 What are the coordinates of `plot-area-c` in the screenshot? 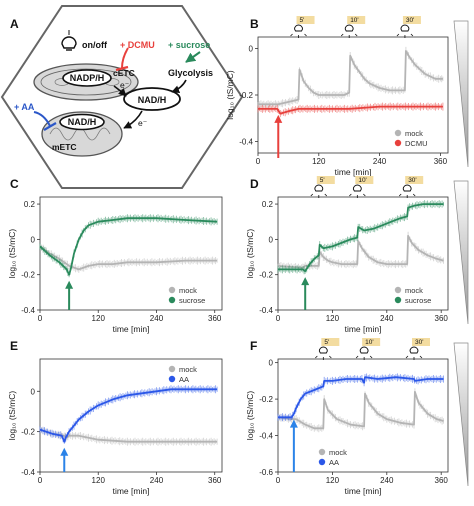 It's located at (131, 253).